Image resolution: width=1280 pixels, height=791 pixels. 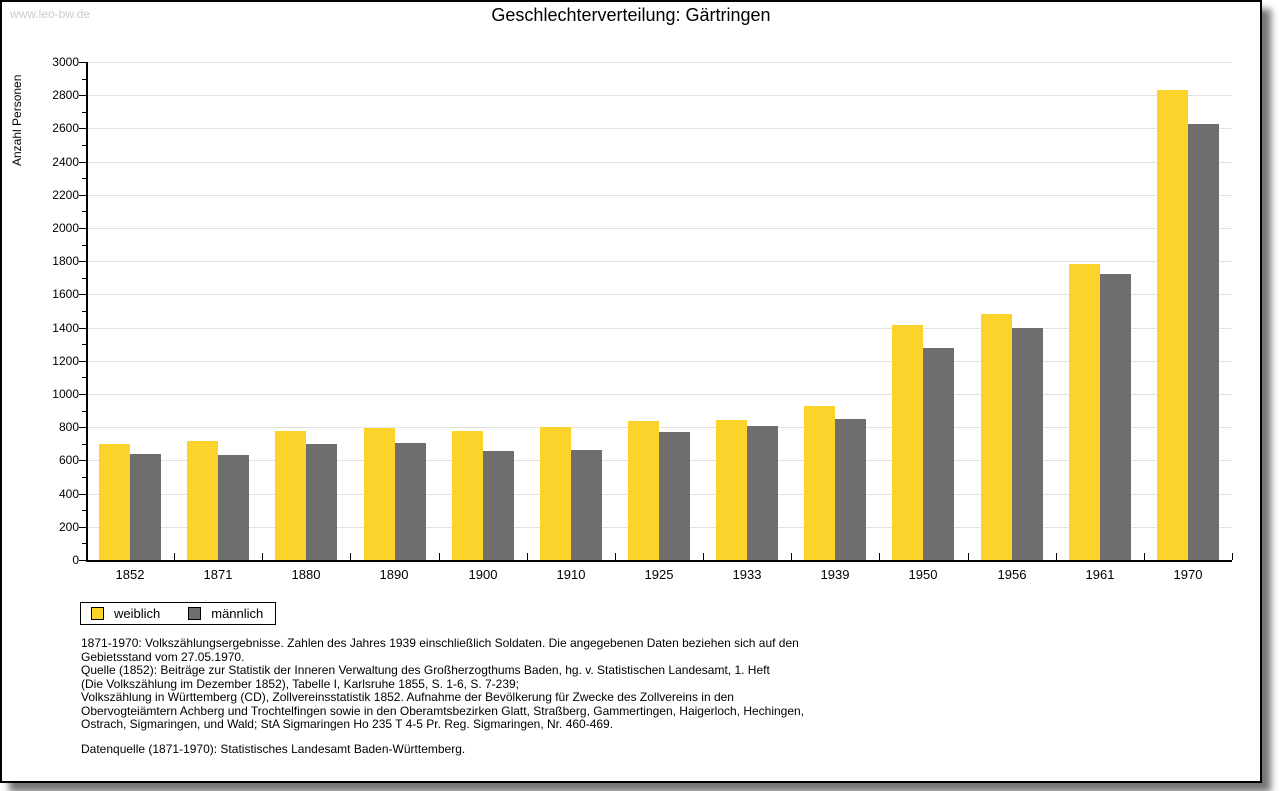 What do you see at coordinates (65, 261) in the screenshot?
I see `y-tick-label-1800: 1800` at bounding box center [65, 261].